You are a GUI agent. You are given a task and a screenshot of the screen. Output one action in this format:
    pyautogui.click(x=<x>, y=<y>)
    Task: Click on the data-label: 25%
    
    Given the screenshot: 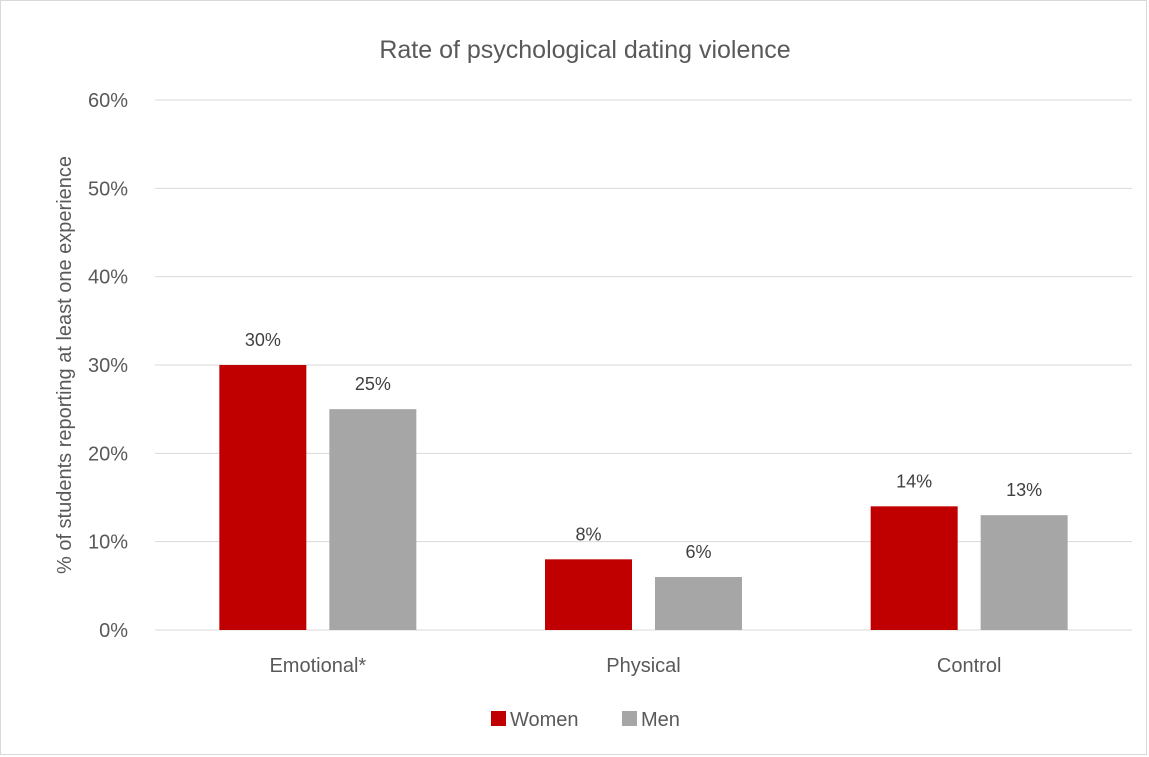 What is the action you would take?
    pyautogui.click(x=373, y=384)
    